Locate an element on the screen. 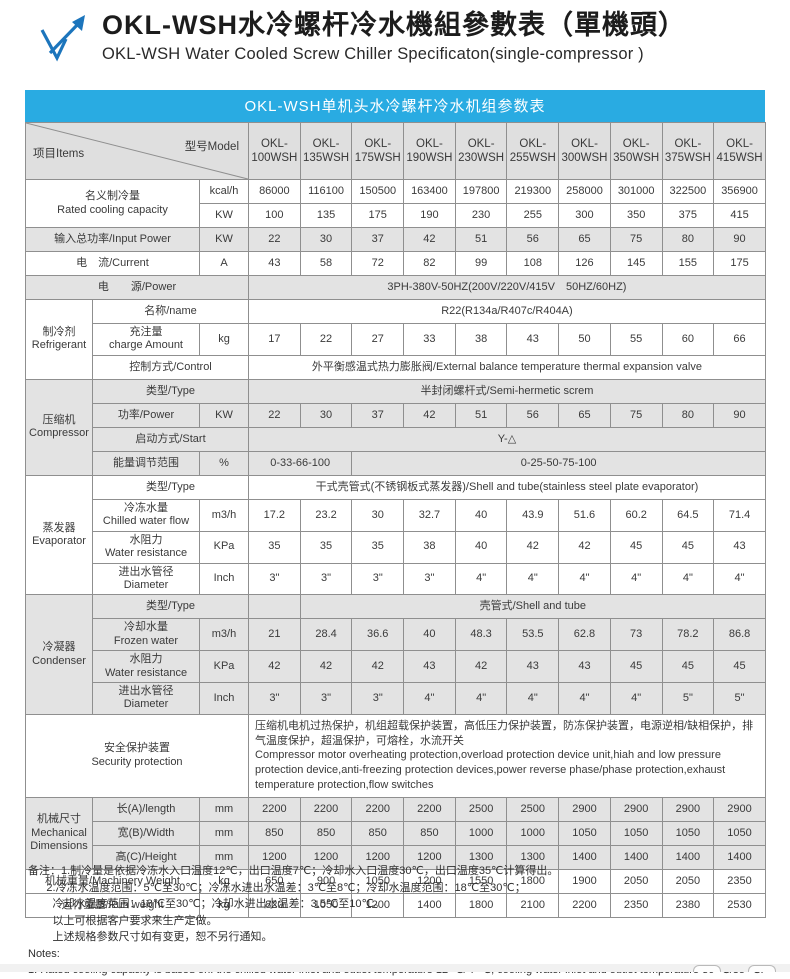 Image resolution: width=790 pixels, height=979 pixels. value-cell: 78.2 is located at coordinates (688, 635).